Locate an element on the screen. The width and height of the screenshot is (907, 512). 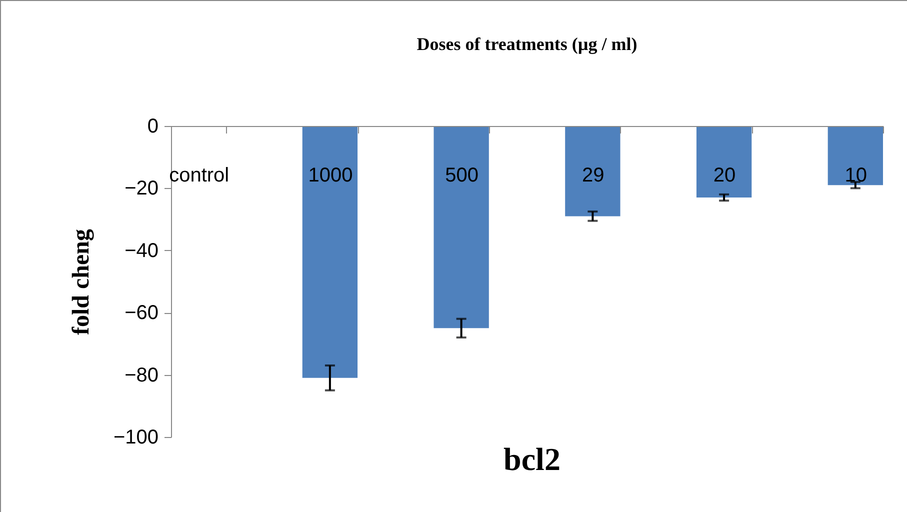
y-tick-label: −80 is located at coordinates (141, 375).